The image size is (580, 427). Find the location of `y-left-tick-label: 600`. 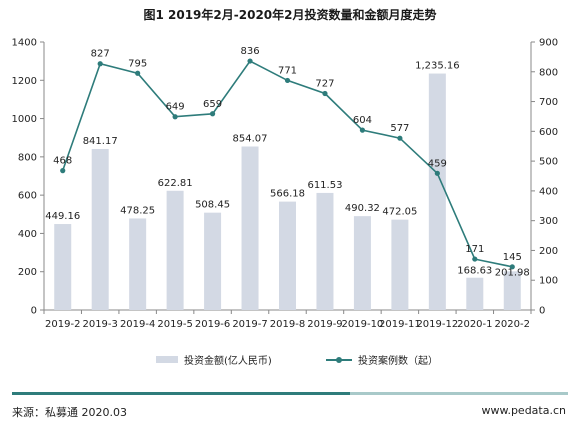

y-left-tick-label: 600 is located at coordinates (27, 196).